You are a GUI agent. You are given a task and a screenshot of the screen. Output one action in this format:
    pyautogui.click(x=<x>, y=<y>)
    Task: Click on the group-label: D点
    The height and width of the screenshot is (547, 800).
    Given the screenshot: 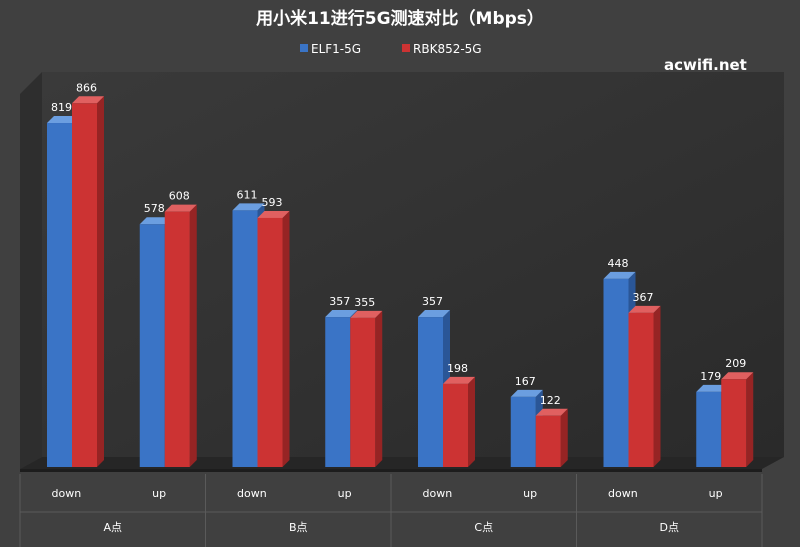 What is the action you would take?
    pyautogui.click(x=669, y=527)
    